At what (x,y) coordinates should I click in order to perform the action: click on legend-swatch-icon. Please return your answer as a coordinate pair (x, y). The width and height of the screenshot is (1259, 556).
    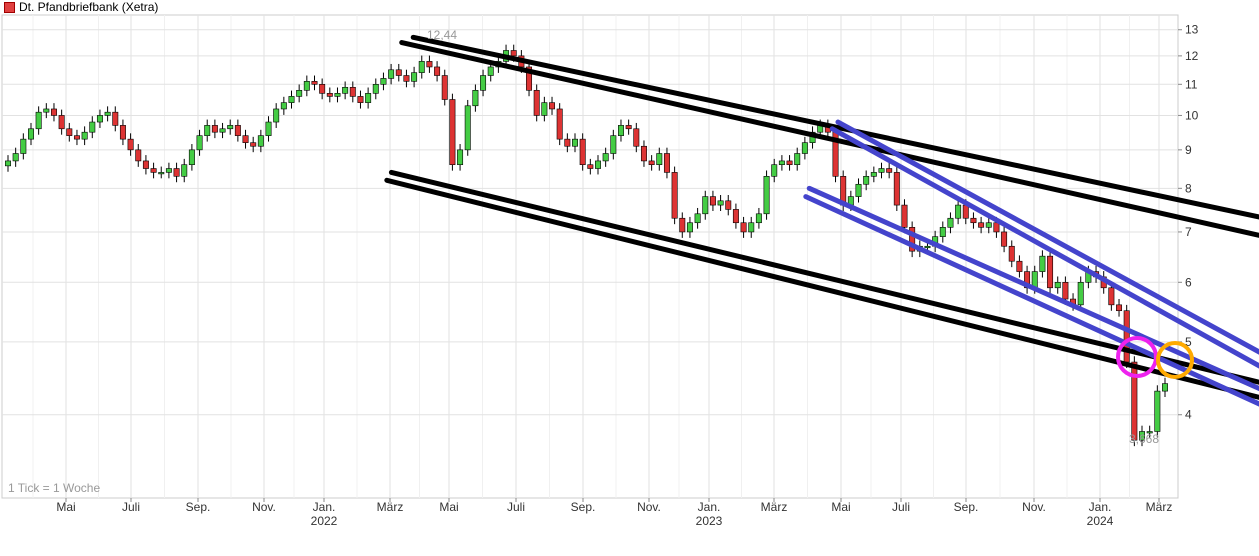
    Looking at the image, I should click on (9, 7).